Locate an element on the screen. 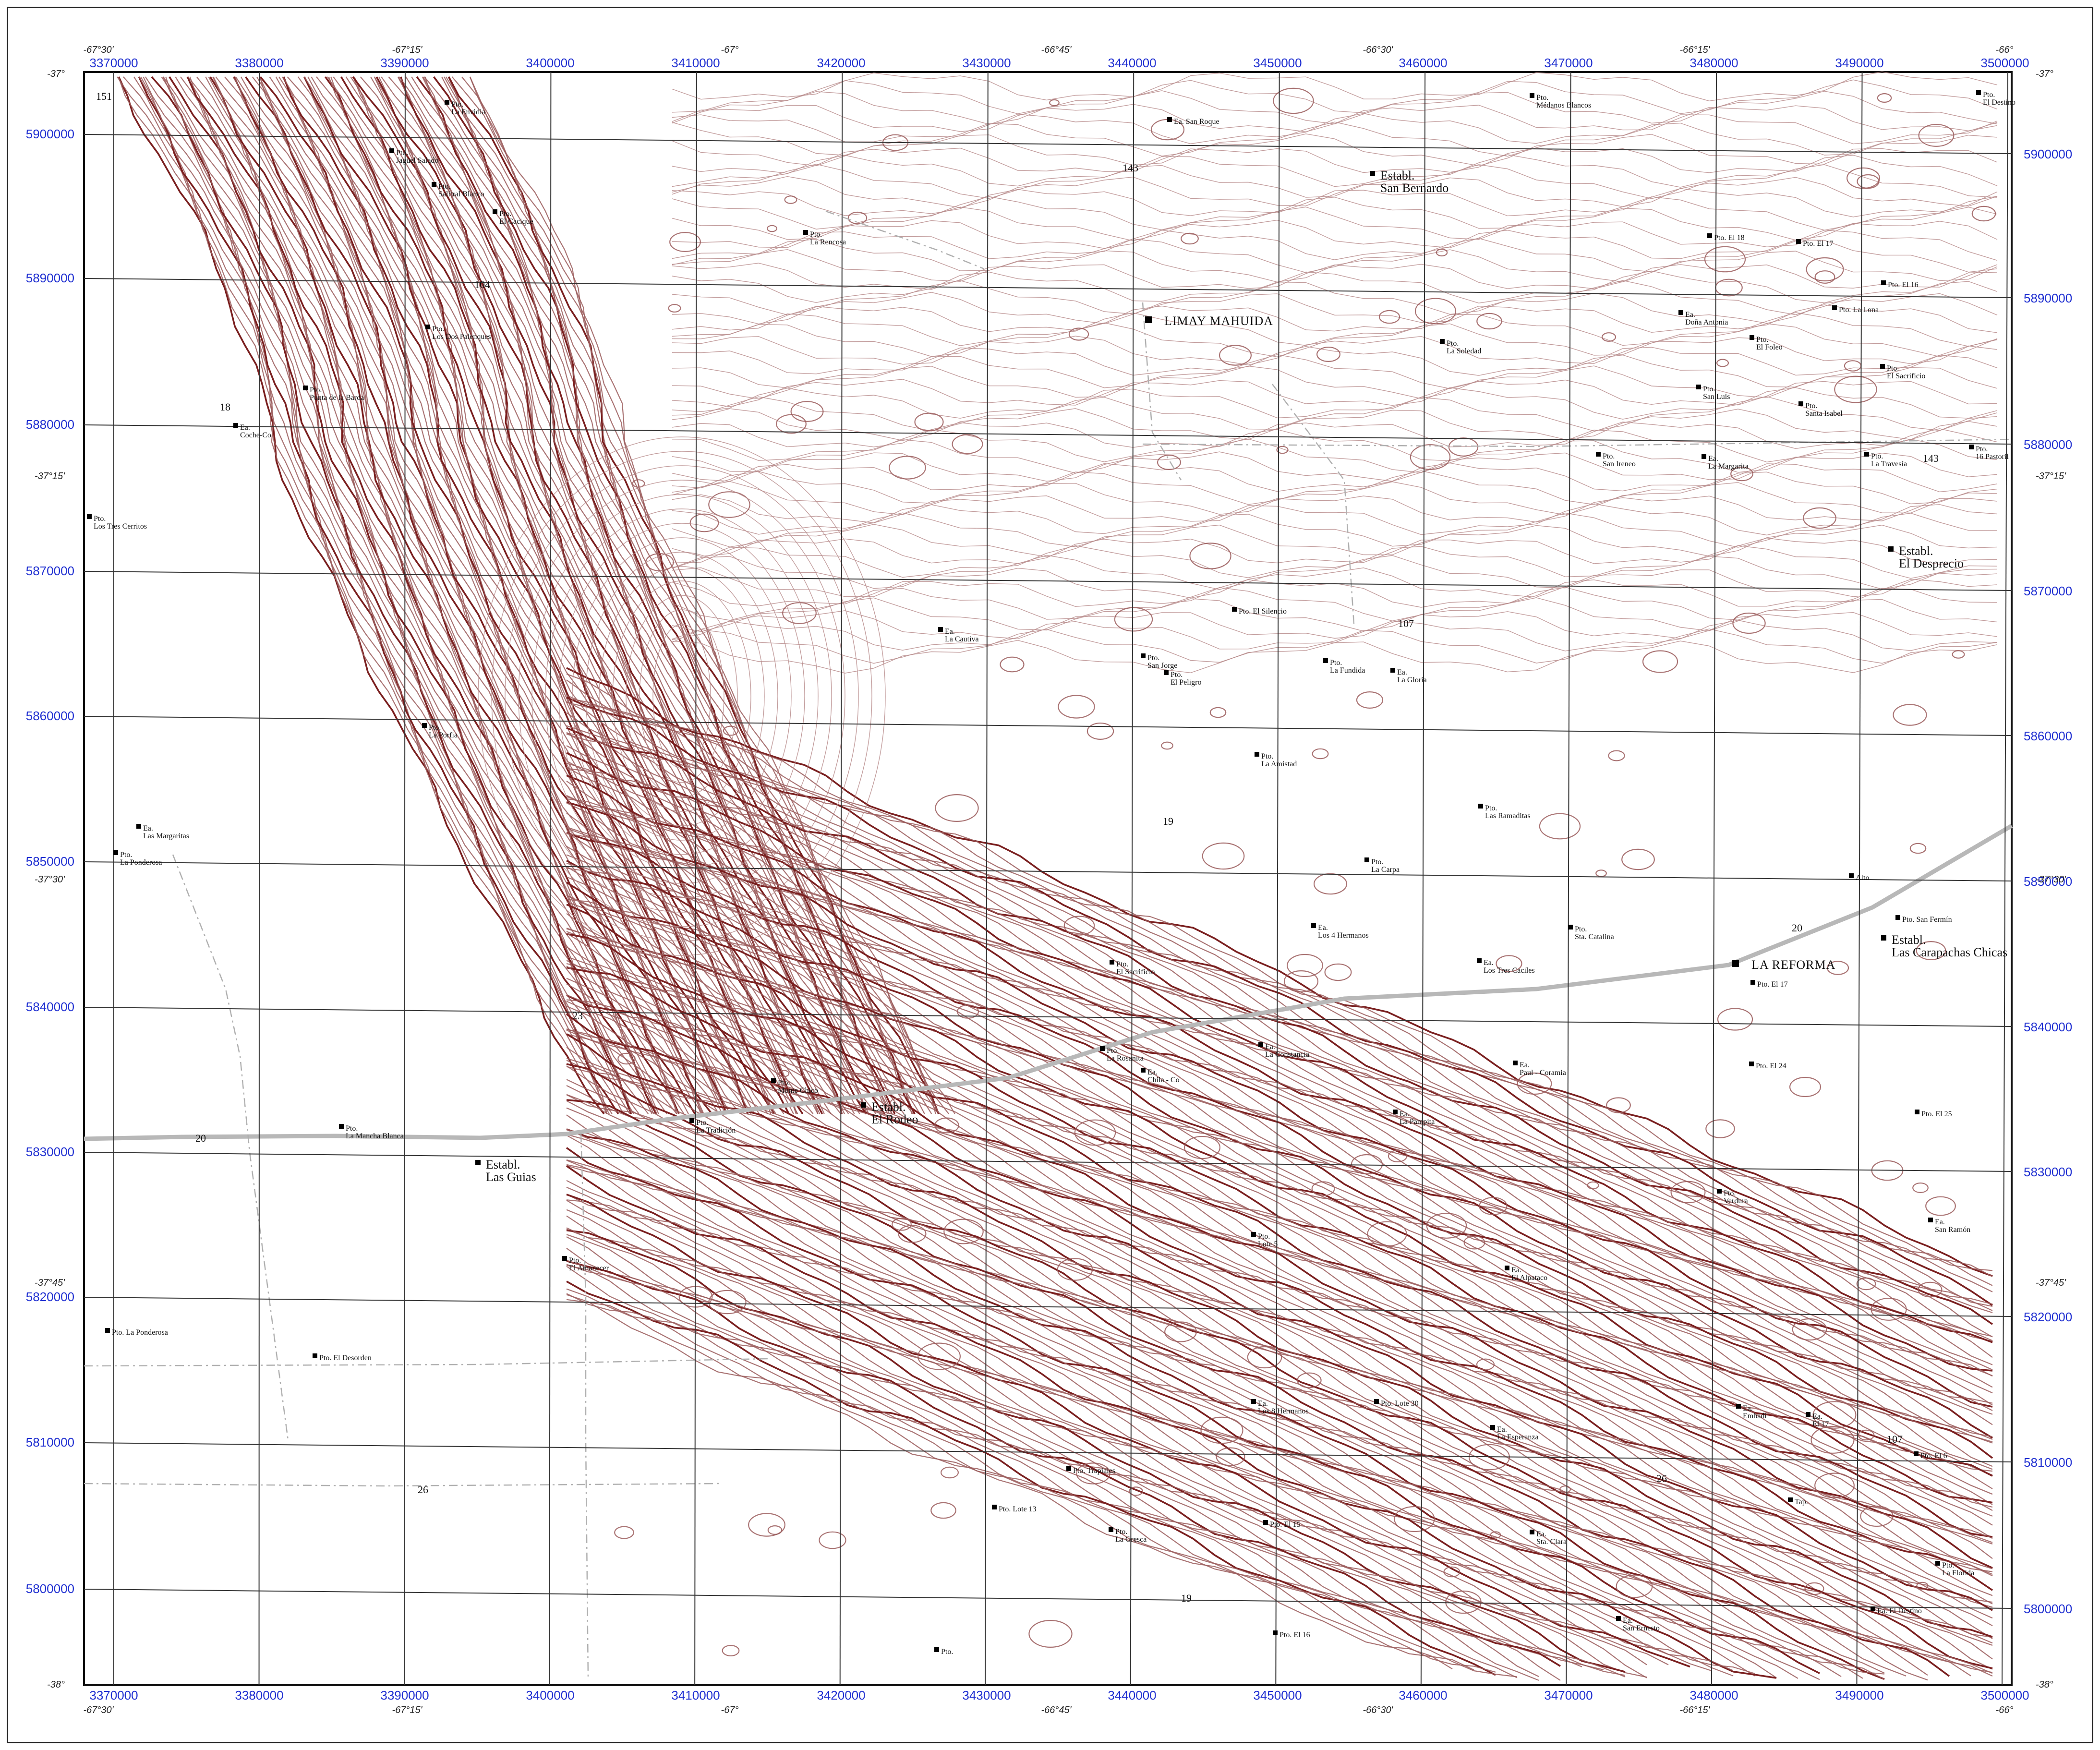  place-name: La Fundida is located at coordinates (1347, 670).